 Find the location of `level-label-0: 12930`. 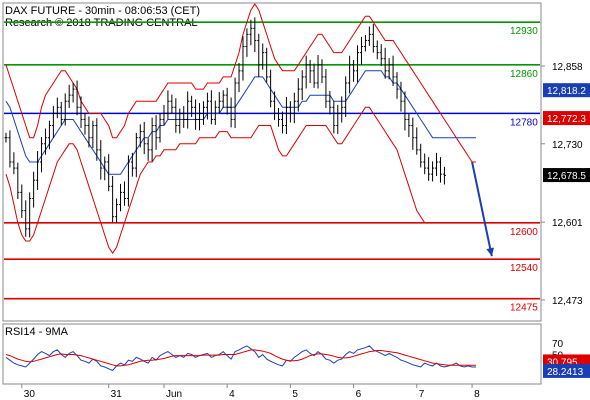

level-label-0: 12930 is located at coordinates (524, 31).